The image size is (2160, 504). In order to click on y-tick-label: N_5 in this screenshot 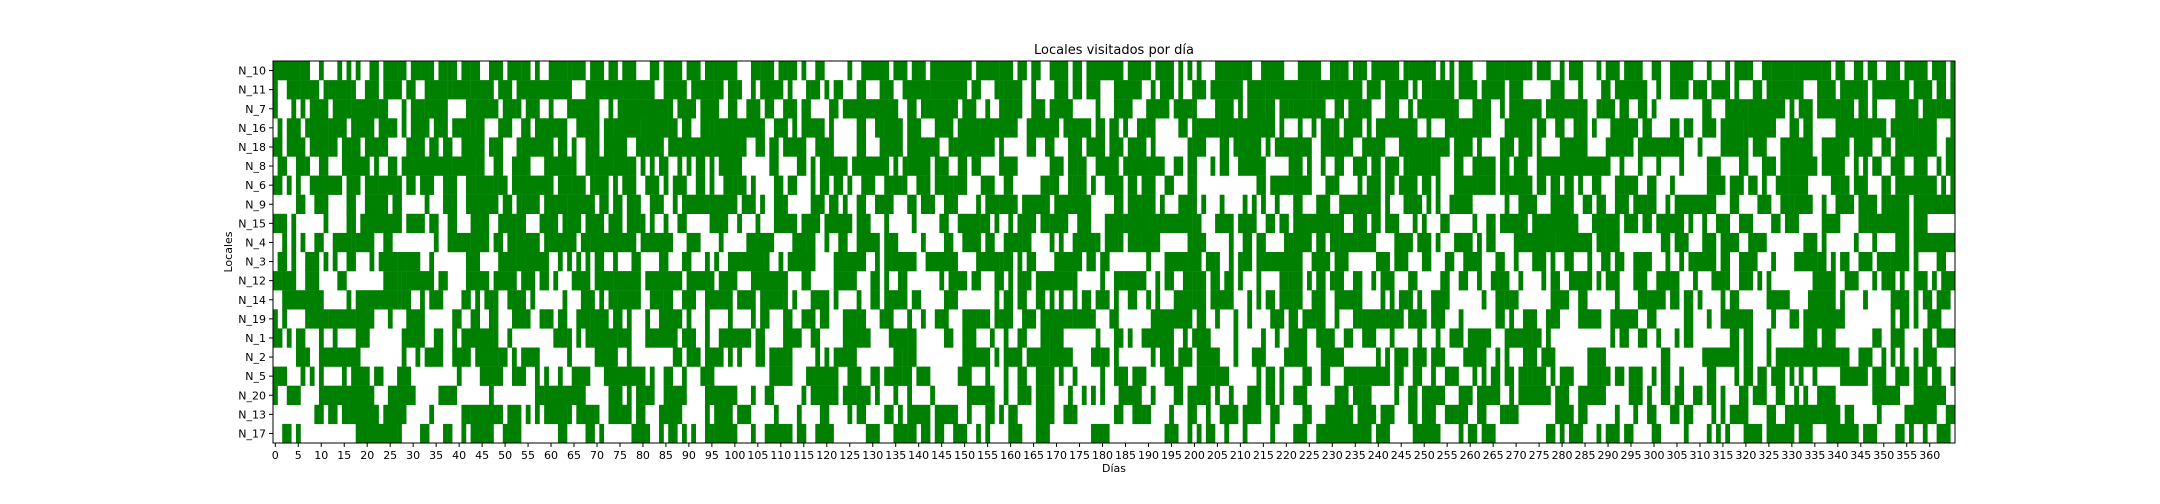, I will do `click(255, 376)`.